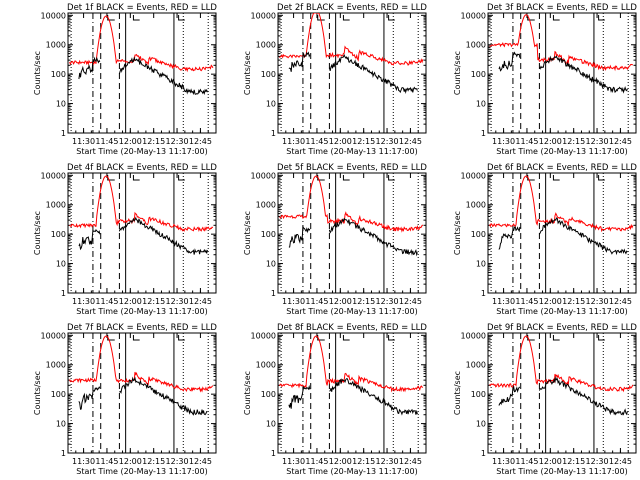 The height and width of the screenshot is (480, 640). Describe the element at coordinates (562, 328) in the screenshot. I see `panel-title: Det 9f BLACK = Events, RED = LLD` at that location.